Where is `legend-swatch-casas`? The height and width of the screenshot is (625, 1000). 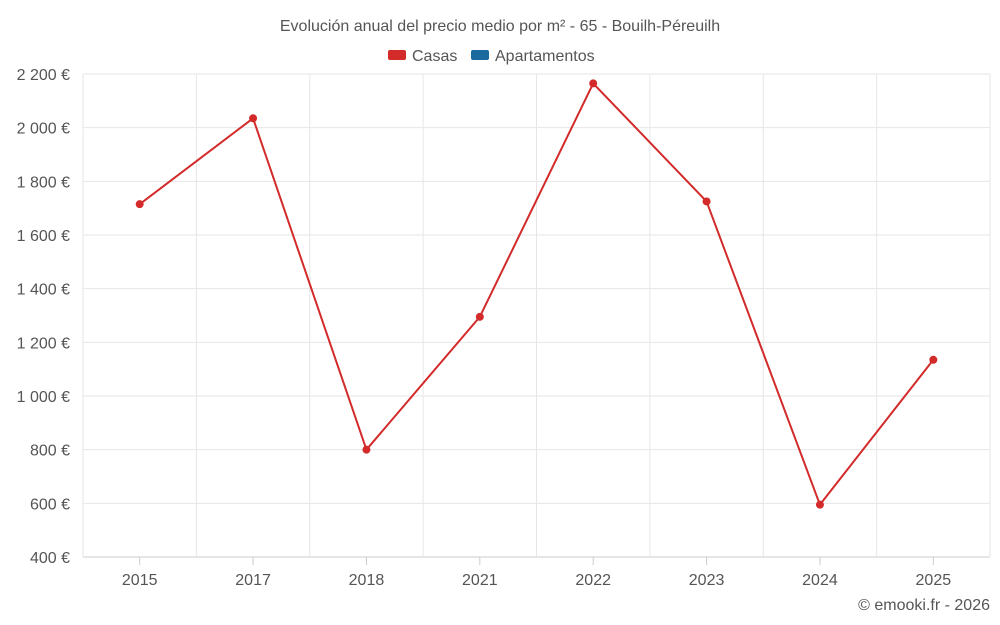 legend-swatch-casas is located at coordinates (397, 55).